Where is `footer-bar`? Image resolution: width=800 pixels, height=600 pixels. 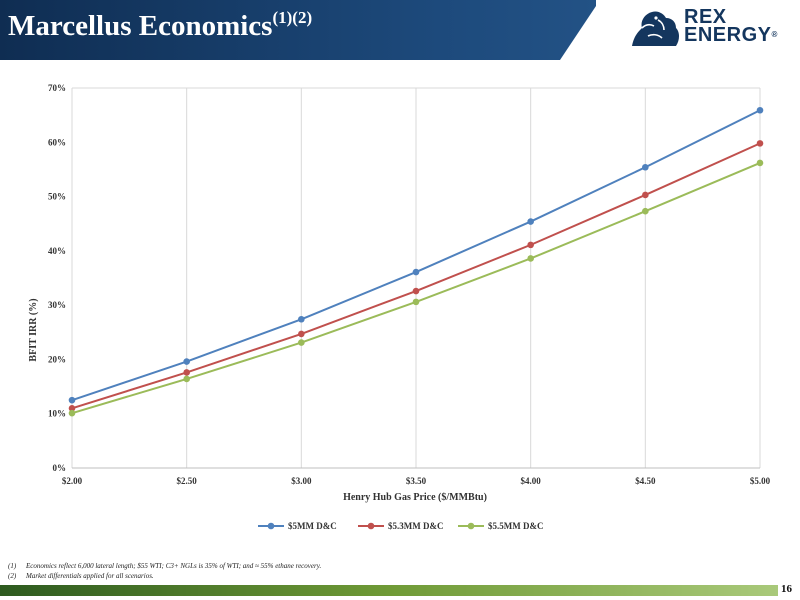 footer-bar is located at coordinates (389, 590).